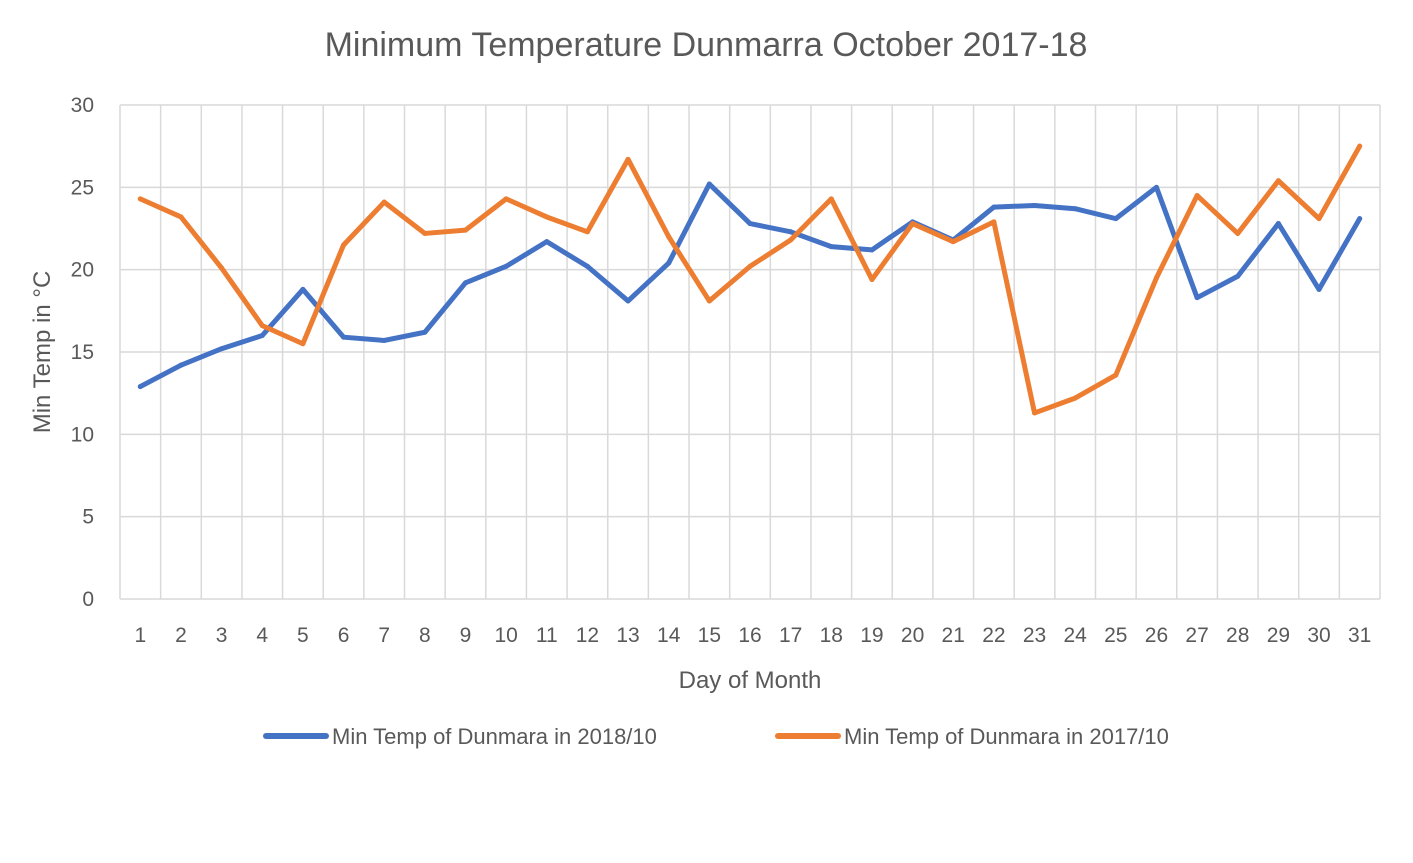 This screenshot has width=1413, height=863. I want to click on y-tick-label-3: 15, so click(82, 352).